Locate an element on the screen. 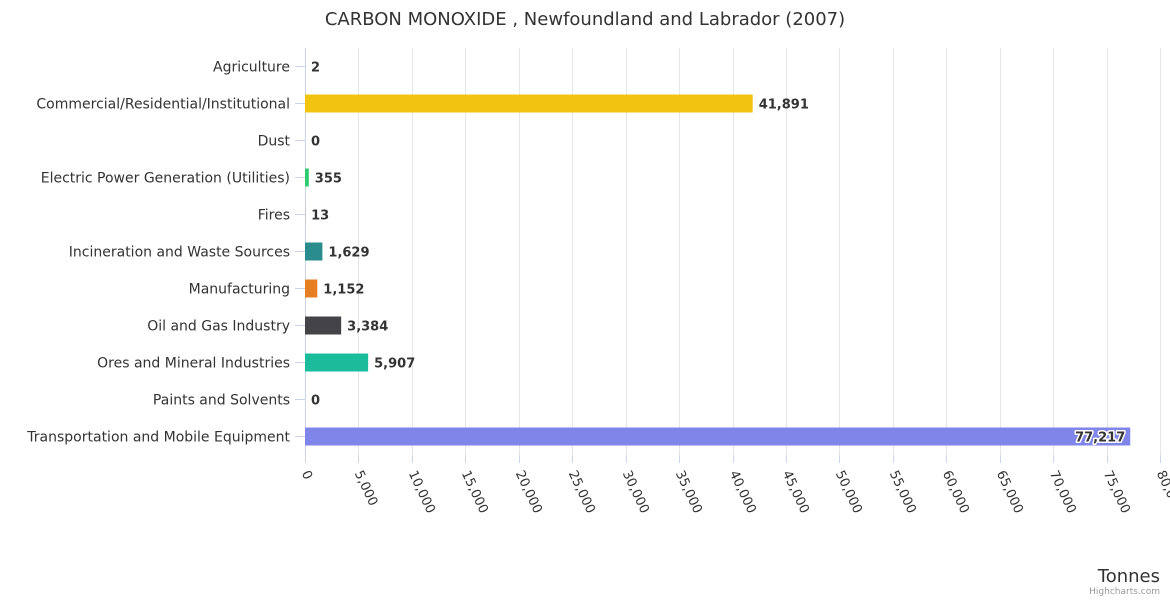 This screenshot has height=600, width=1170. category-label: Paints and Solvents is located at coordinates (221, 401).